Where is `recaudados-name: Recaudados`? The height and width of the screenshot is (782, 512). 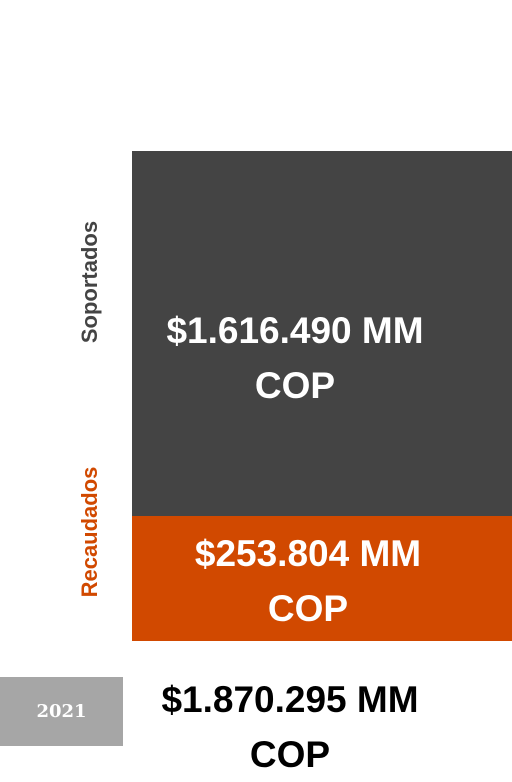 recaudados-name: Recaudados is located at coordinates (89, 532).